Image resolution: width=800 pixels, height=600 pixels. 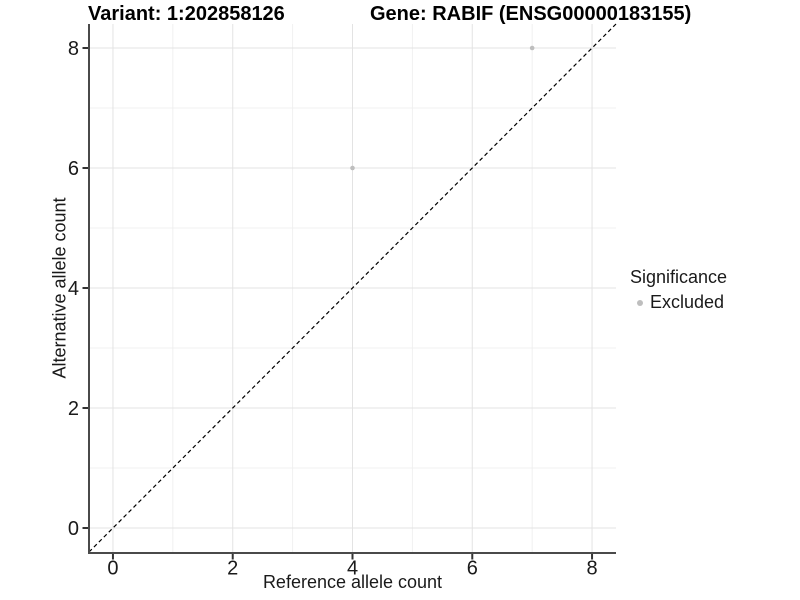 What do you see at coordinates (472, 569) in the screenshot?
I see `x-tick-label: 6` at bounding box center [472, 569].